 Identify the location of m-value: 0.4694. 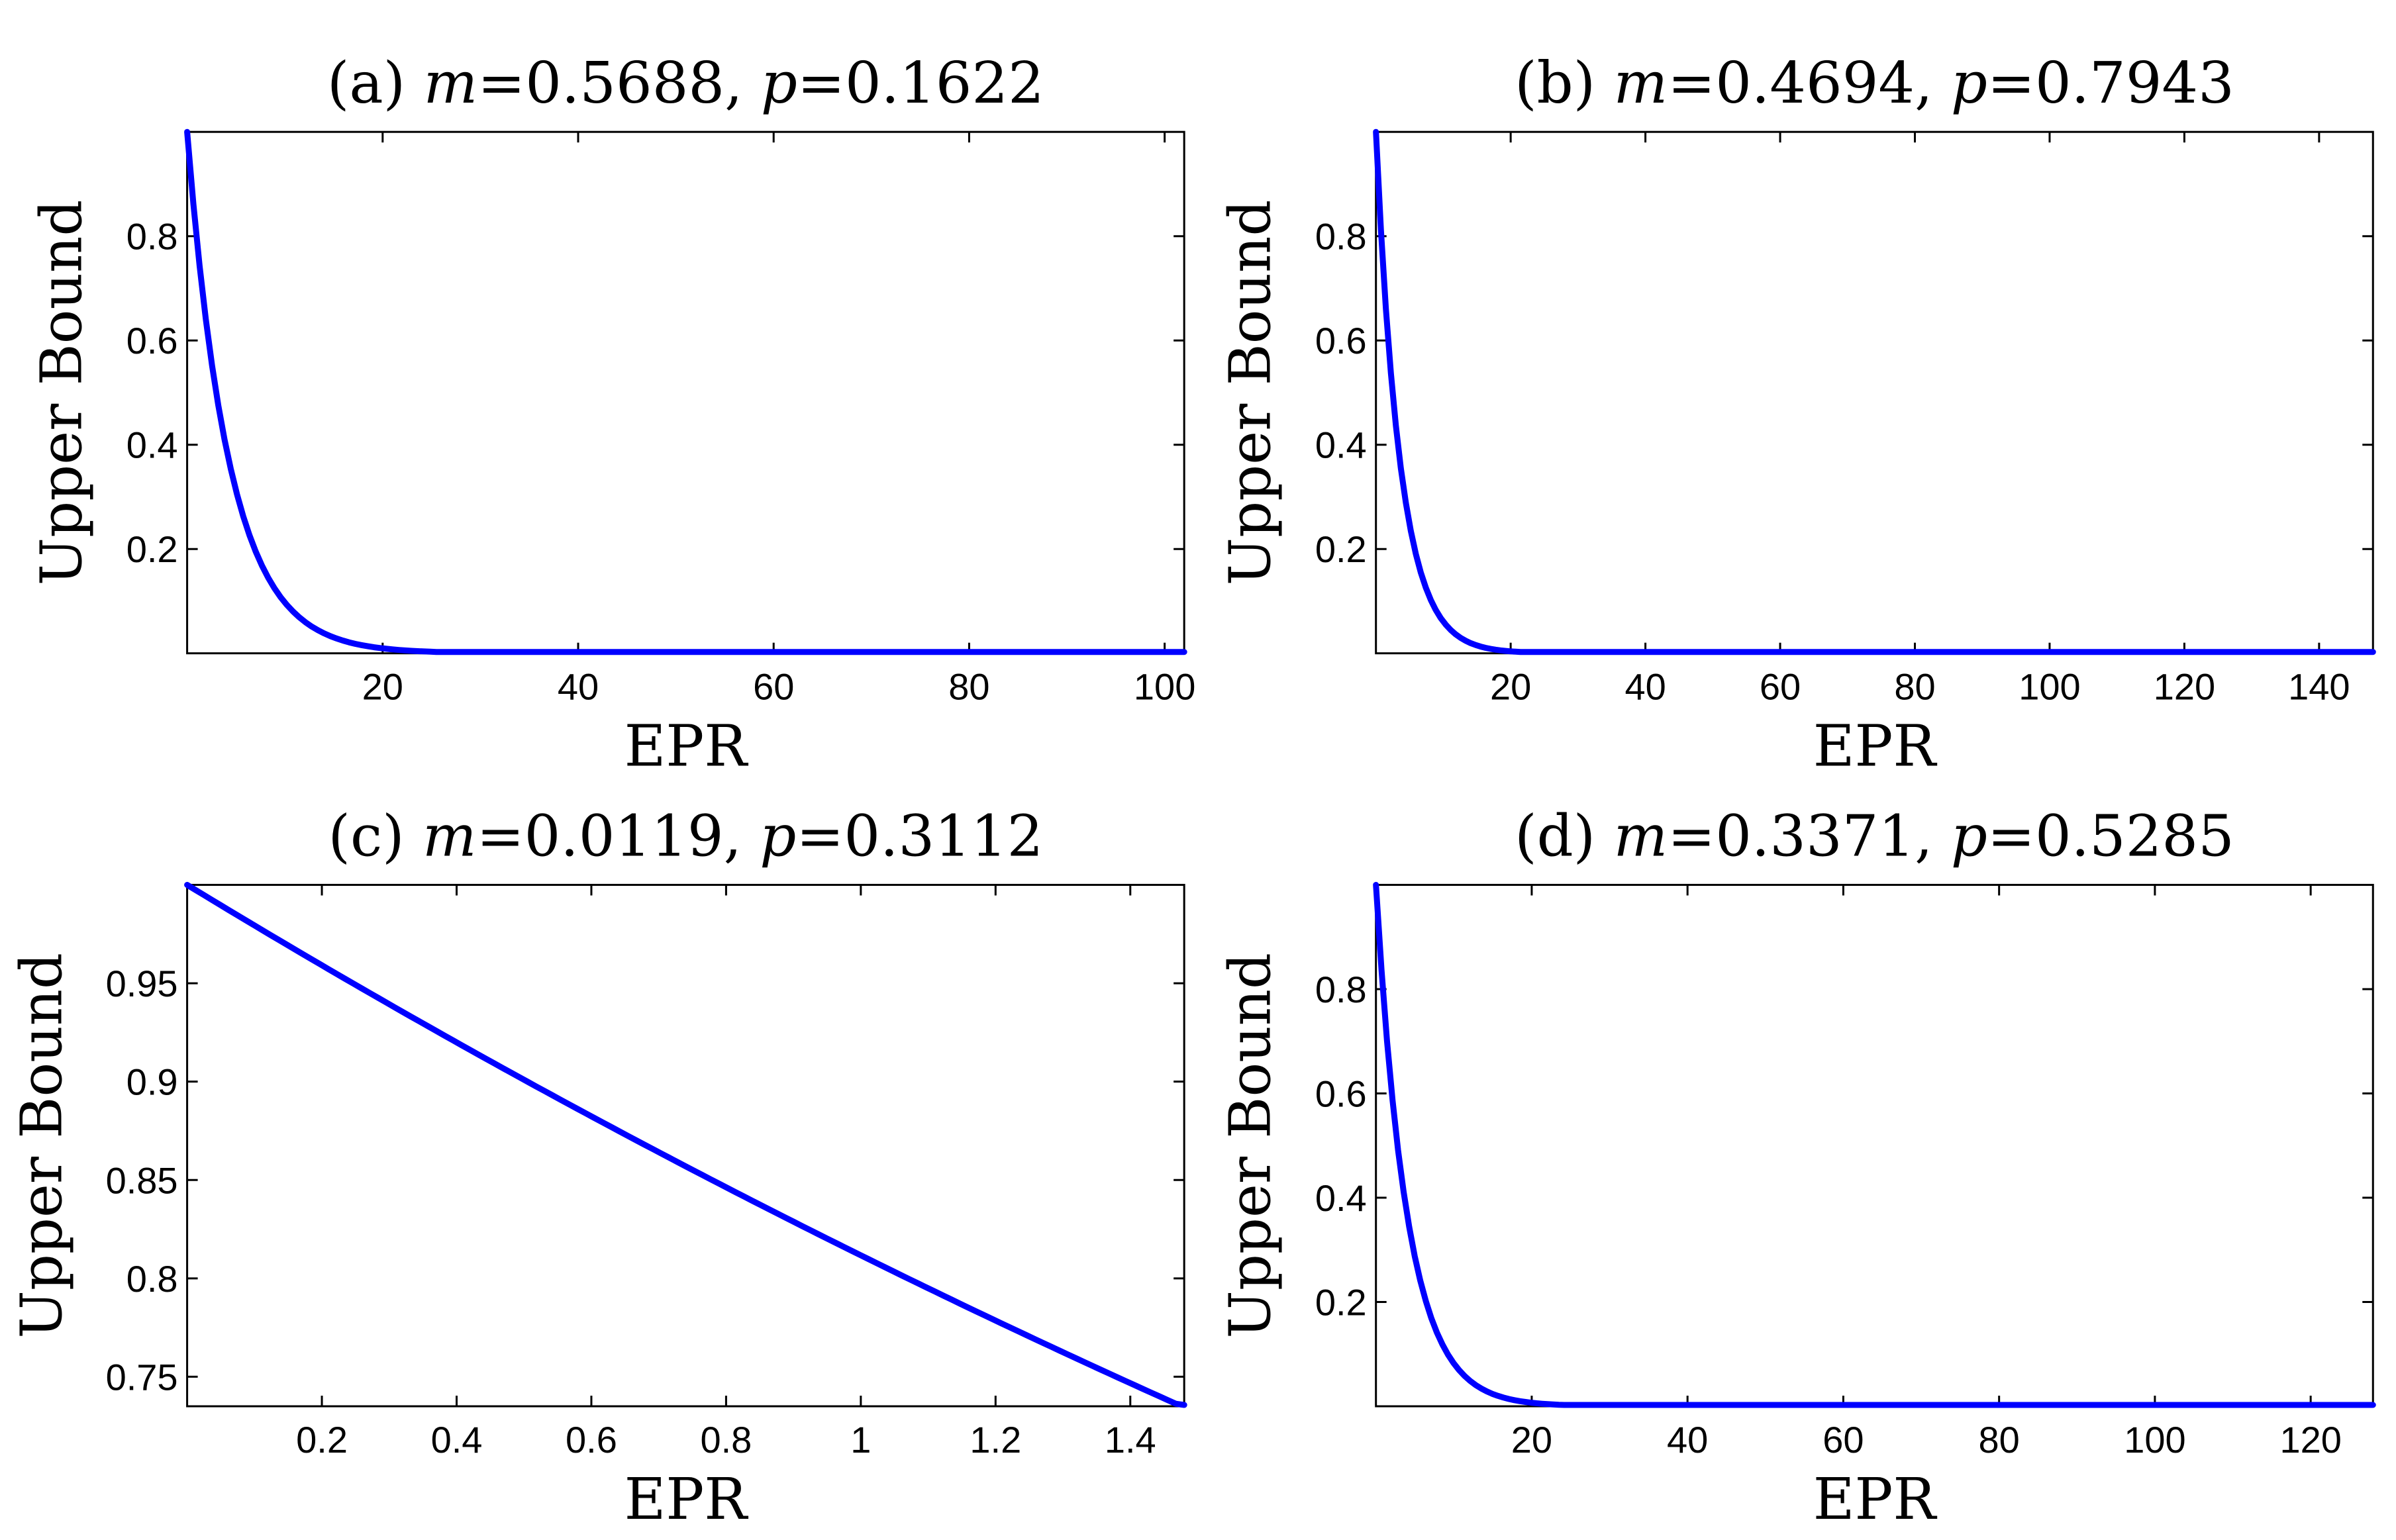
(1815, 83).